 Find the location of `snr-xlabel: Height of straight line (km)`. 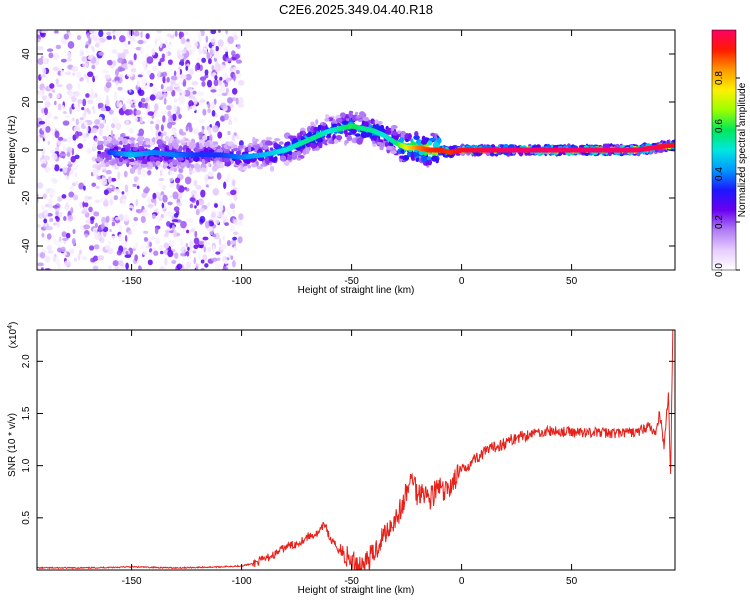

snr-xlabel: Height of straight line (km) is located at coordinates (356, 590).